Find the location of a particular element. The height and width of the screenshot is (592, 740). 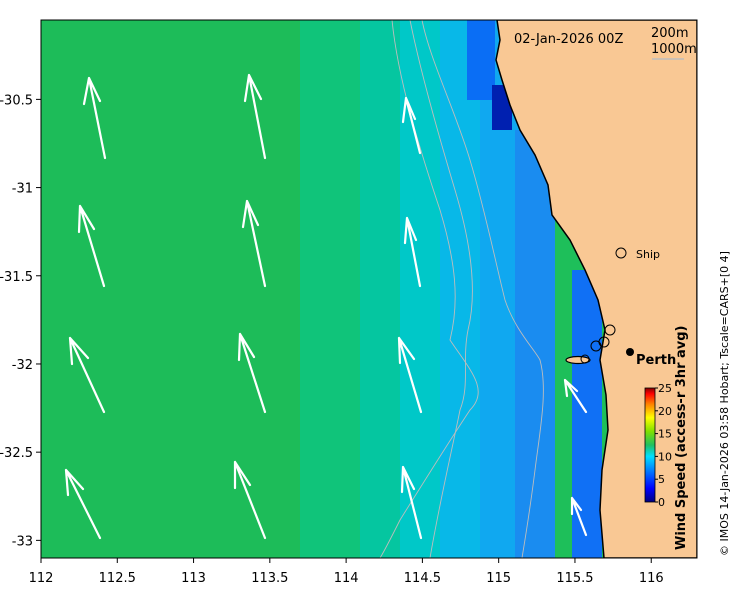

x-tick-label: 113.5 is located at coordinates (269, 578).